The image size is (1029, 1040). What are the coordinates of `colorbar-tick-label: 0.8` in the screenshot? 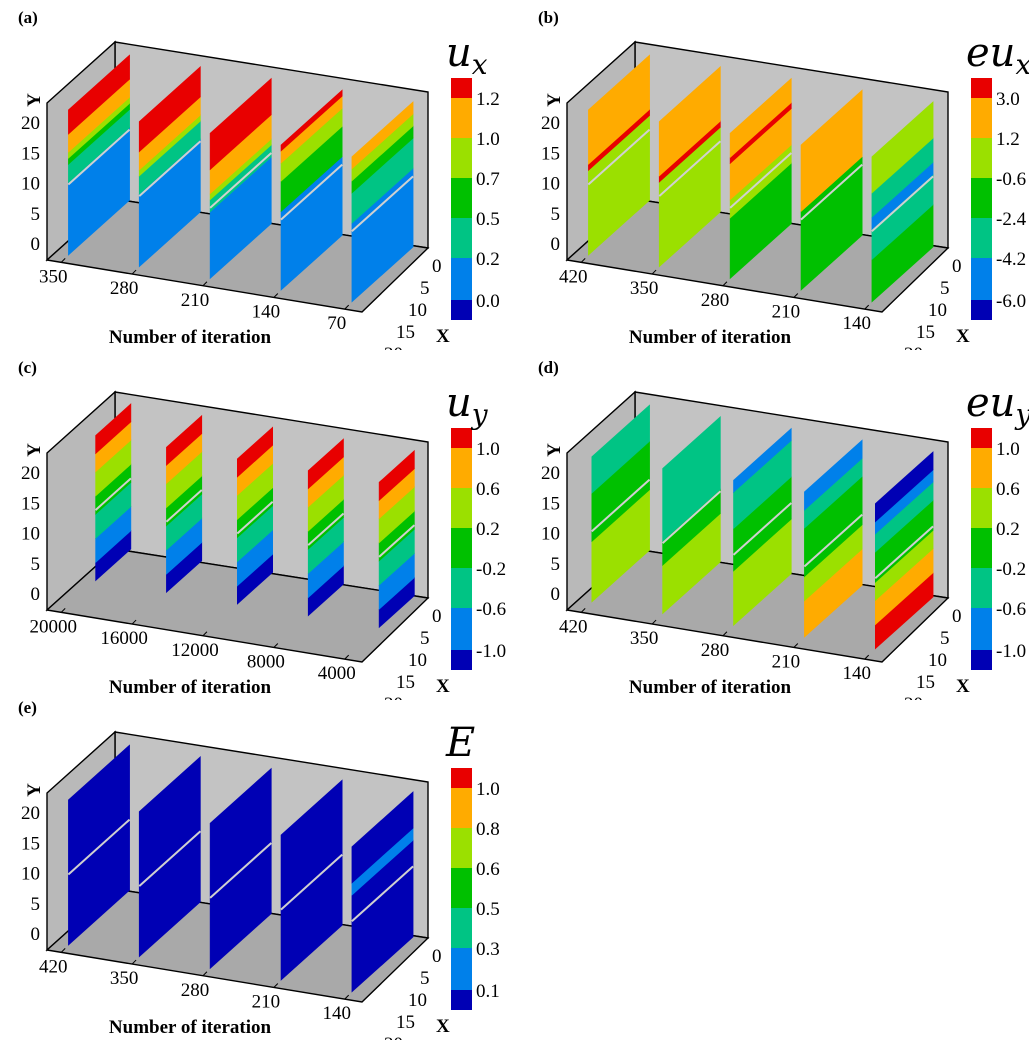 It's located at (488, 829).